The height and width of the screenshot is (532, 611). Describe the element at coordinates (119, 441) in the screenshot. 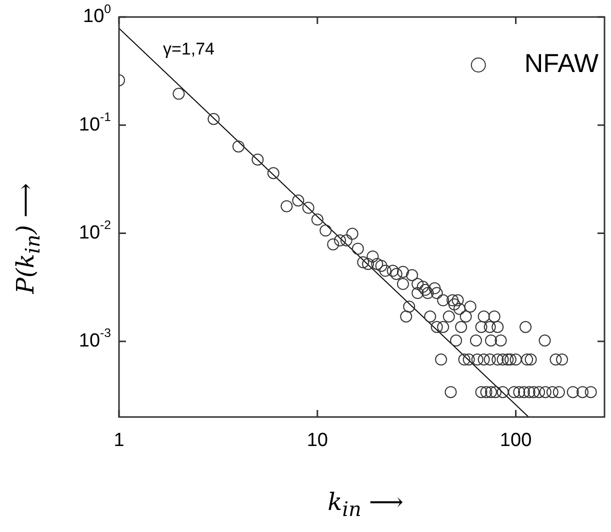

I see `x-tick-label: 1` at that location.